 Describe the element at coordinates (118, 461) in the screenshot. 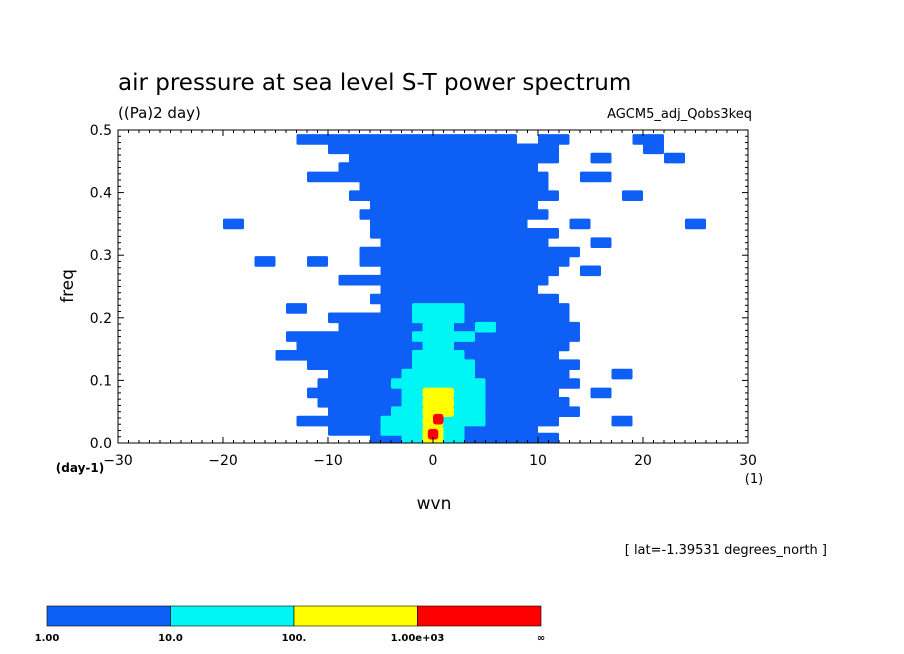

I see `x-tick-label: −30` at that location.